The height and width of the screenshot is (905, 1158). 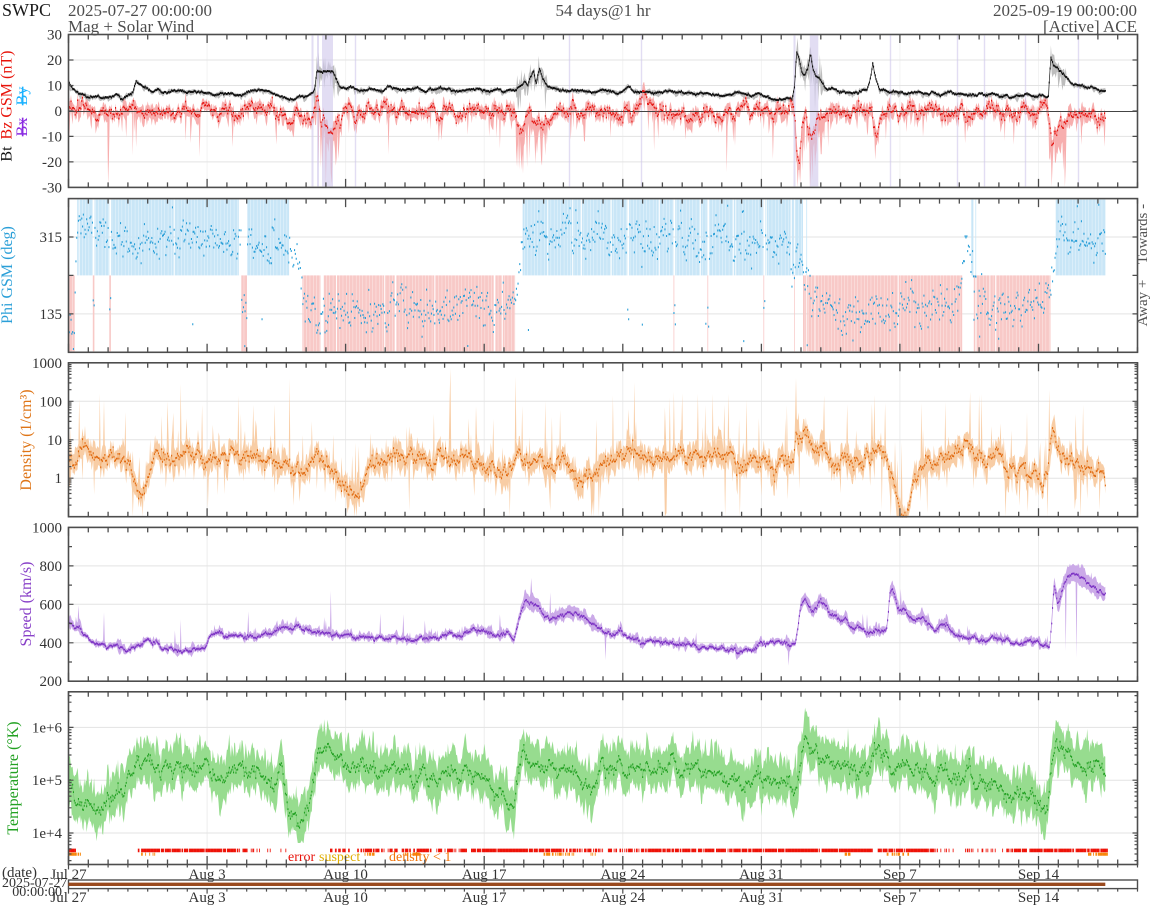 I want to click on svg-text: 1e+4, so click(x=47, y=834).